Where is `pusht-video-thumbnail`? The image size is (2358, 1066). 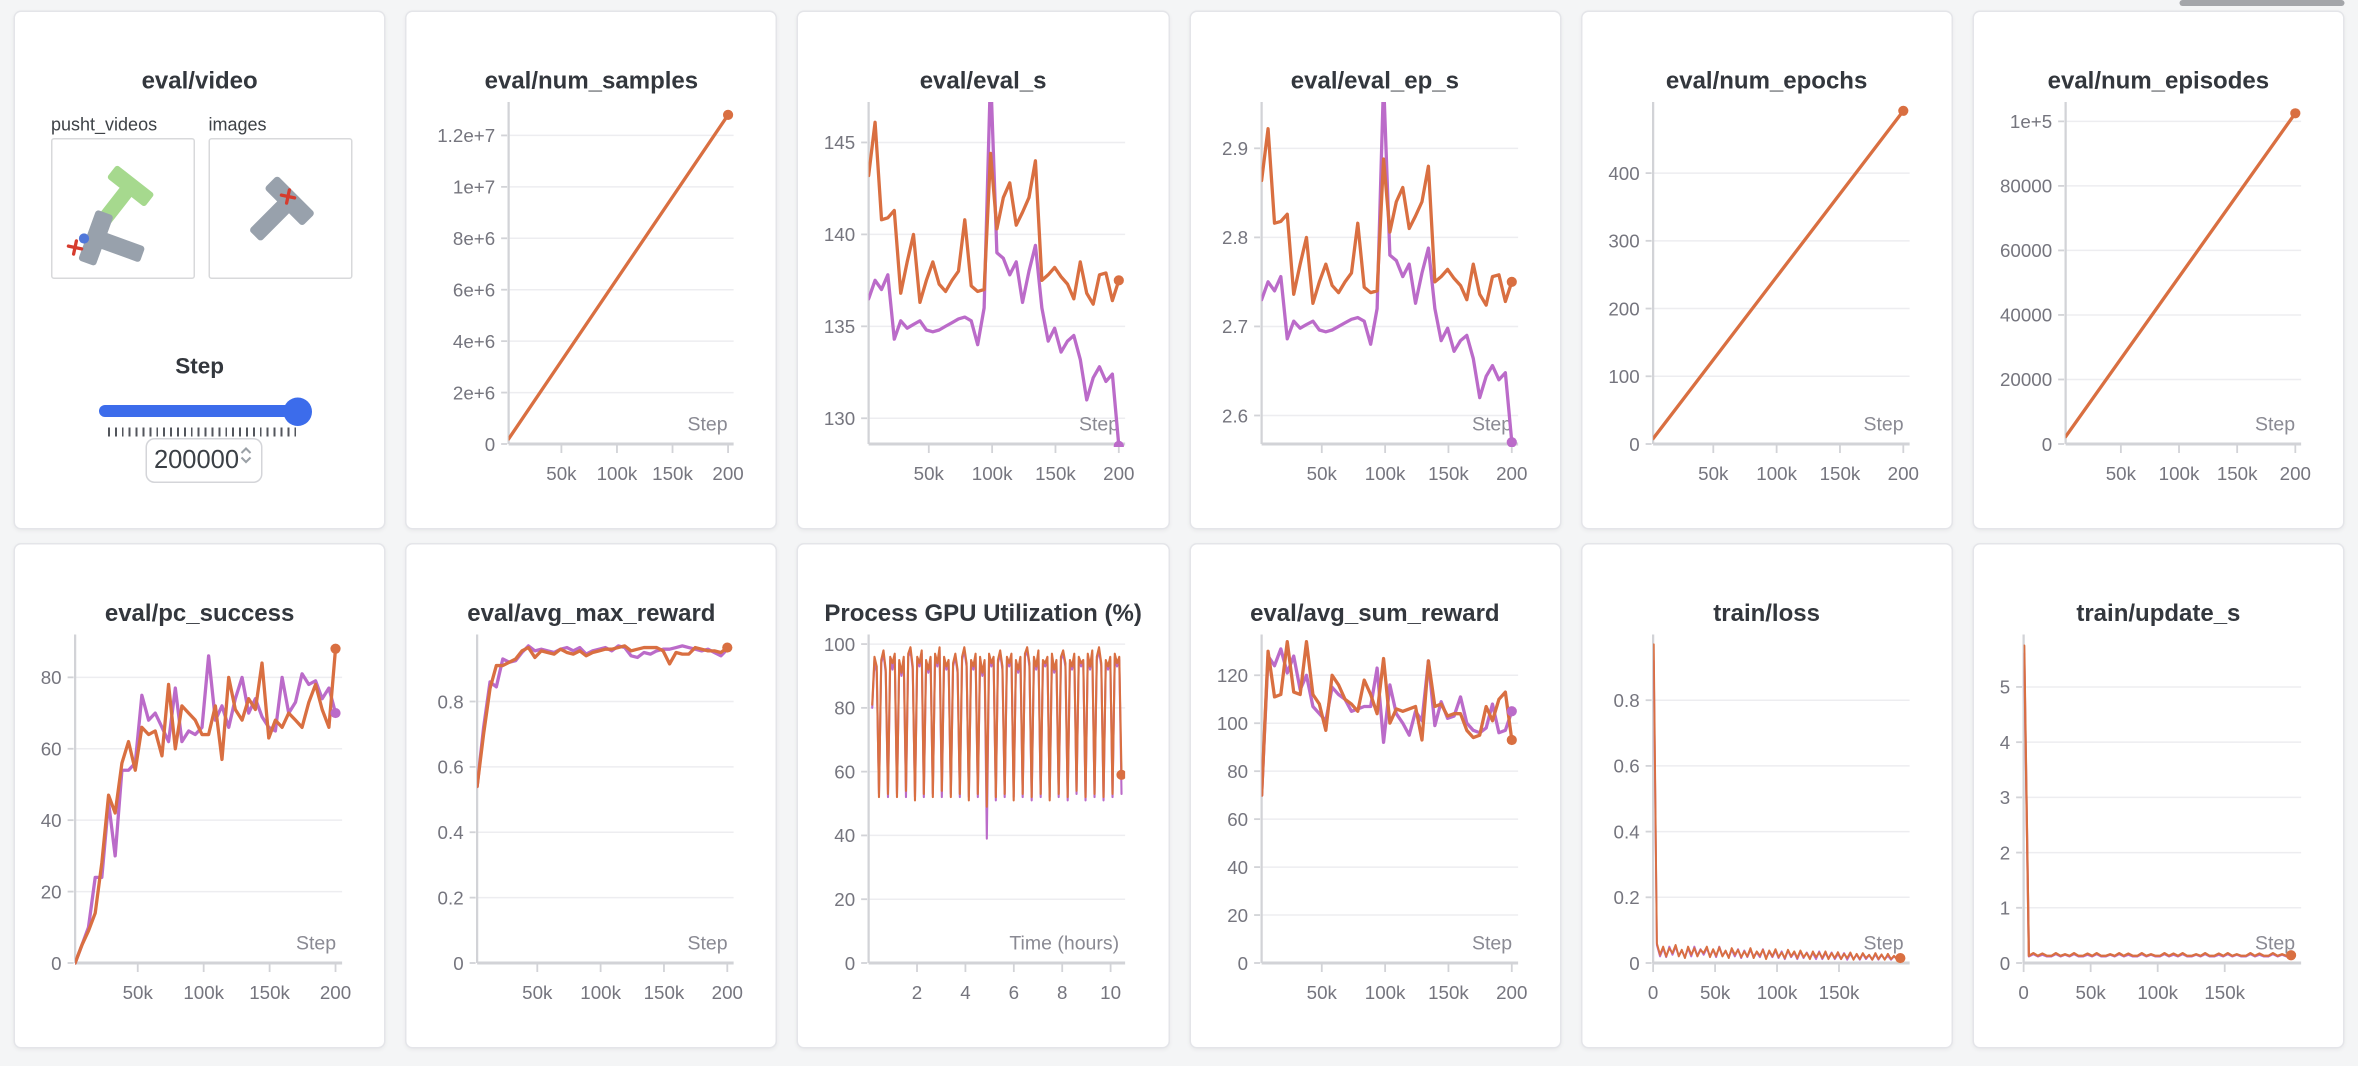 pusht-video-thumbnail is located at coordinates (123, 208).